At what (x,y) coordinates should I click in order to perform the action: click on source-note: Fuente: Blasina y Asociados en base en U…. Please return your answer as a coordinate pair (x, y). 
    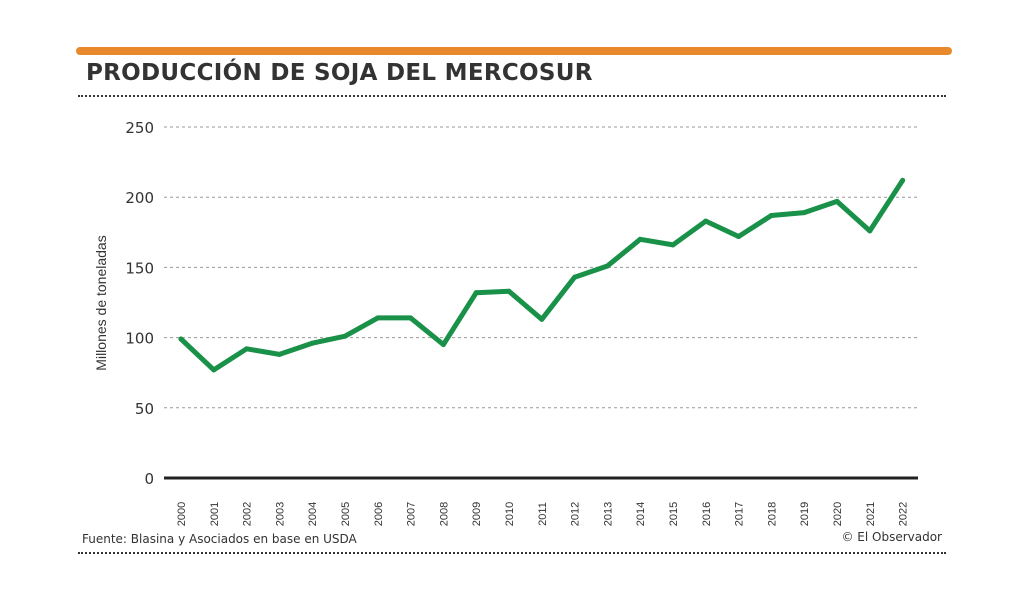
    Looking at the image, I should click on (219, 539).